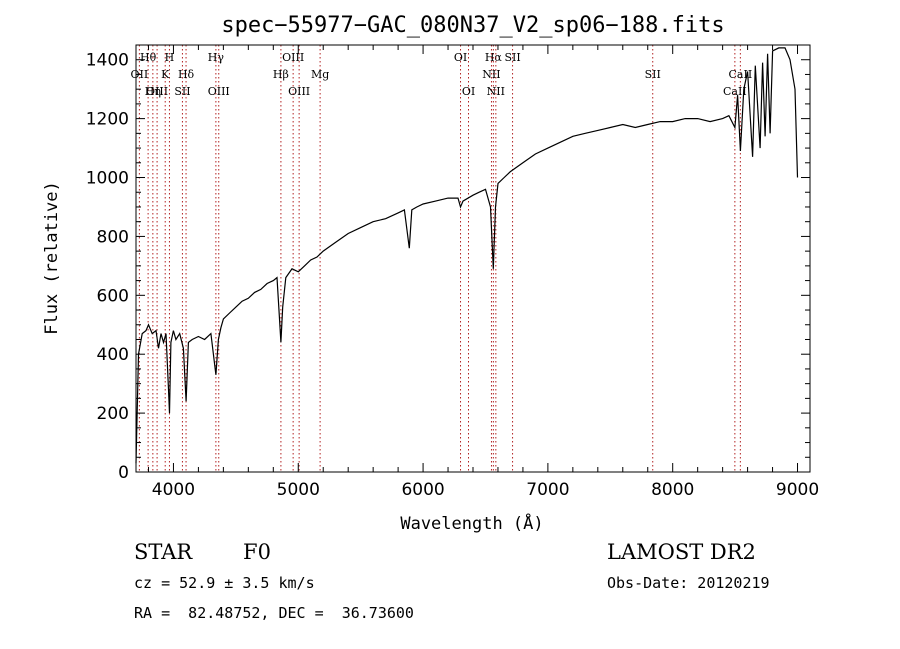 This screenshot has width=900, height=649. Describe the element at coordinates (688, 583) in the screenshot. I see `observation-date: Obs-Date: 20120219` at that location.